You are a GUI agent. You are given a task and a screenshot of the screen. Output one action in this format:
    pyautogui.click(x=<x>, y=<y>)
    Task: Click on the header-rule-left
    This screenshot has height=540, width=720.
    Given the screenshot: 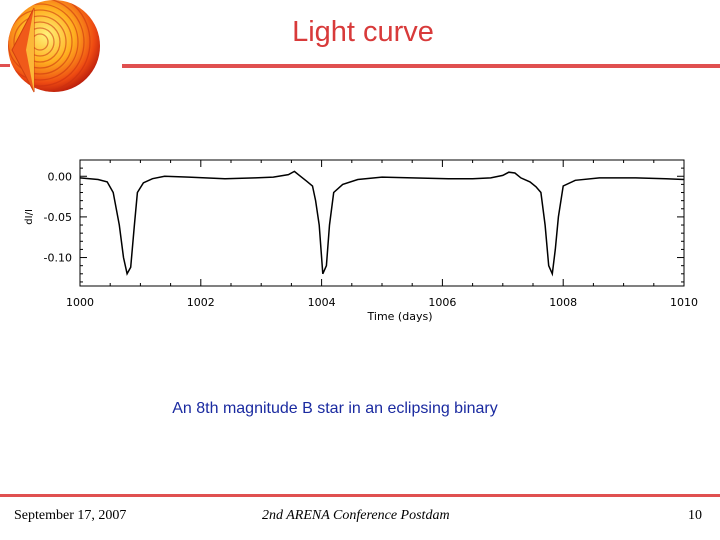 What is the action you would take?
    pyautogui.click(x=5, y=65)
    